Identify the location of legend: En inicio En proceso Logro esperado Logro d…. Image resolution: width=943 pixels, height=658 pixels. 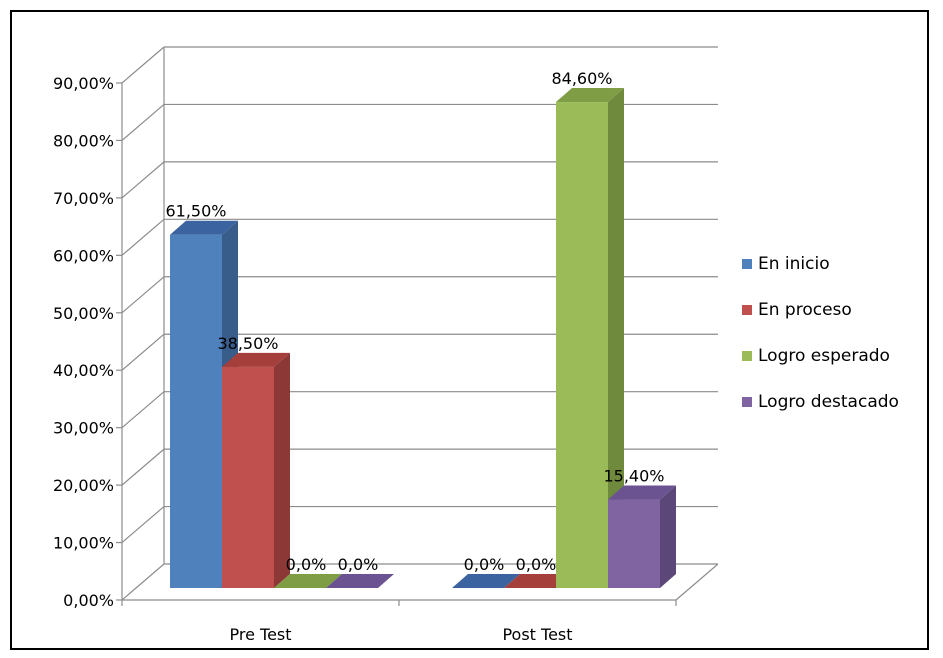
(820, 333).